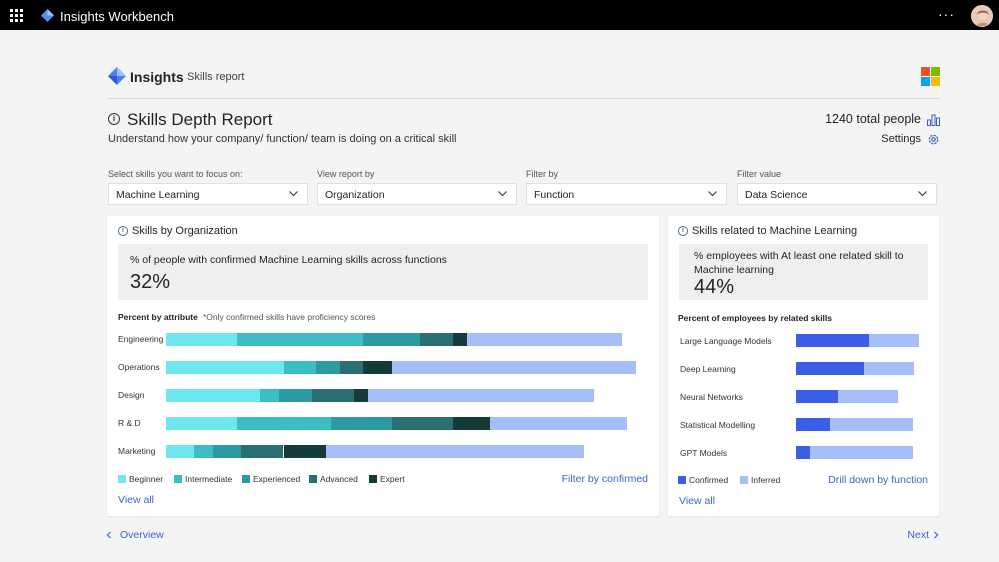 The height and width of the screenshot is (562, 999). I want to click on filter-by-confirmed-link: Filter by confirmed, so click(604, 479).